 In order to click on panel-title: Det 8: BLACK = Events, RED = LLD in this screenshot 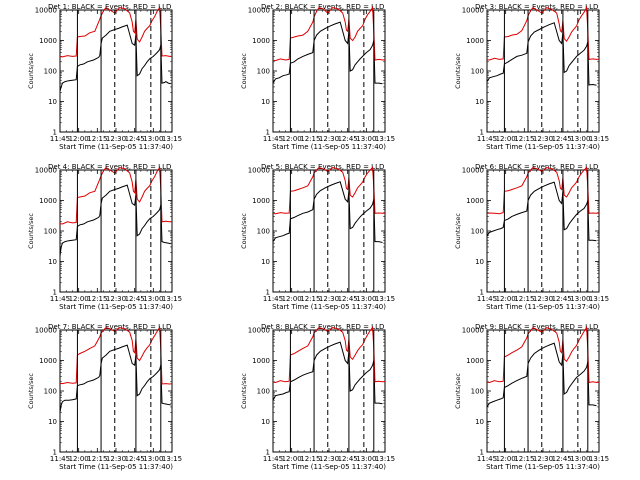, I will do `click(322, 327)`.